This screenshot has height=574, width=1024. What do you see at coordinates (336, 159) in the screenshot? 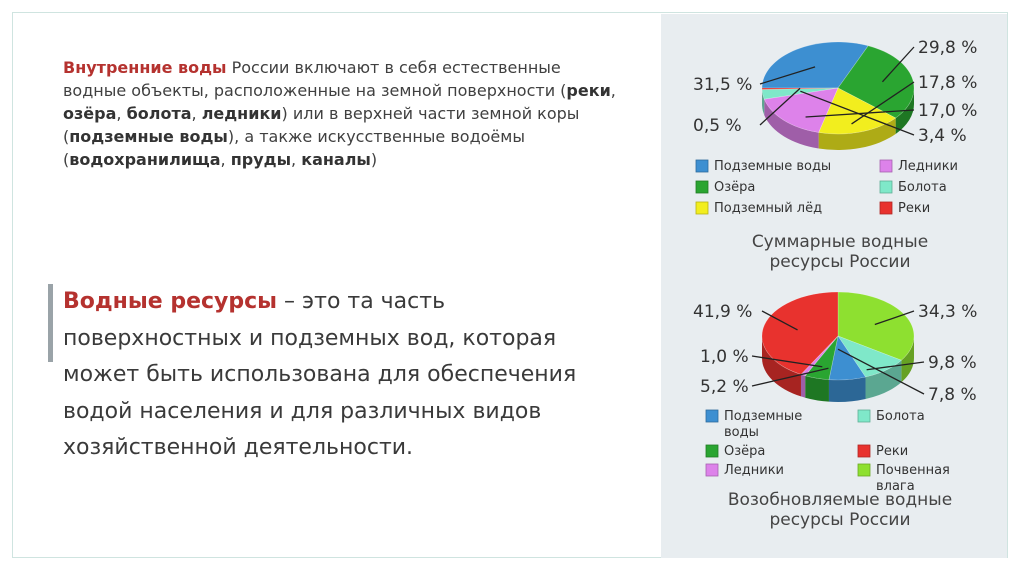
I see `term-canals: каналы` at bounding box center [336, 159].